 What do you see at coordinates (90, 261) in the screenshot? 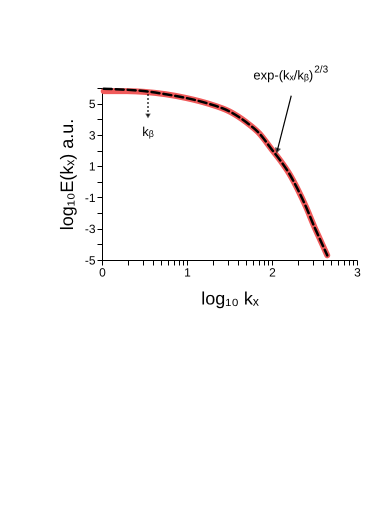
I see `y-tick-label: -5` at bounding box center [90, 261].